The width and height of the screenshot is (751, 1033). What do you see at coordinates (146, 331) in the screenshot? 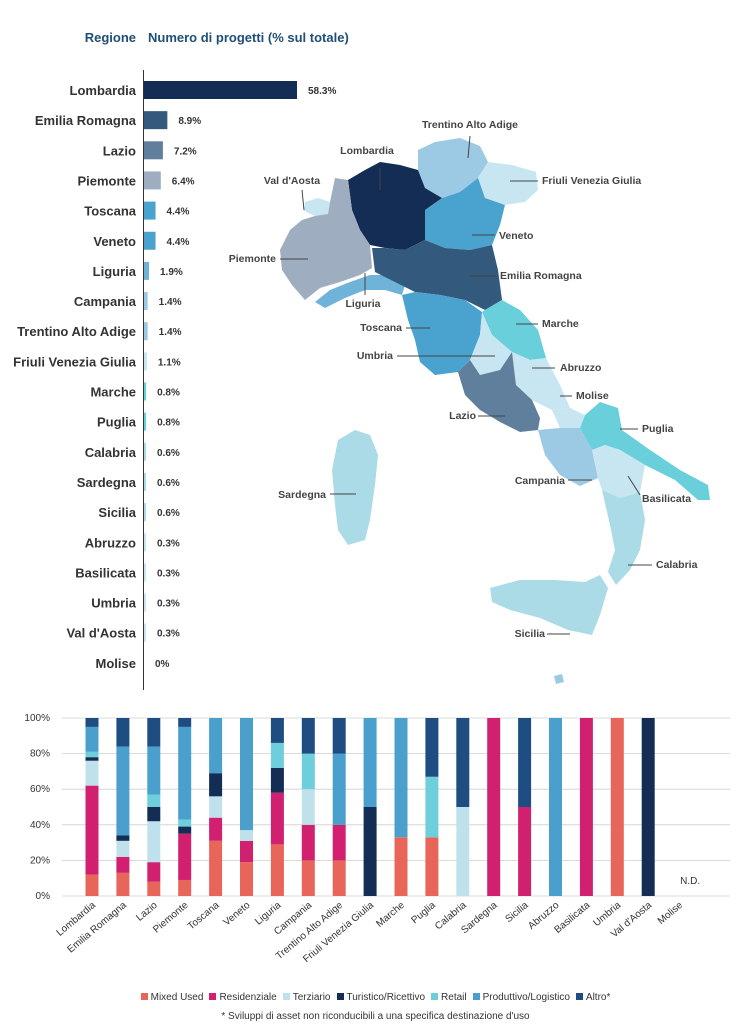
I see `bar-trentino-alto-adige` at bounding box center [146, 331].